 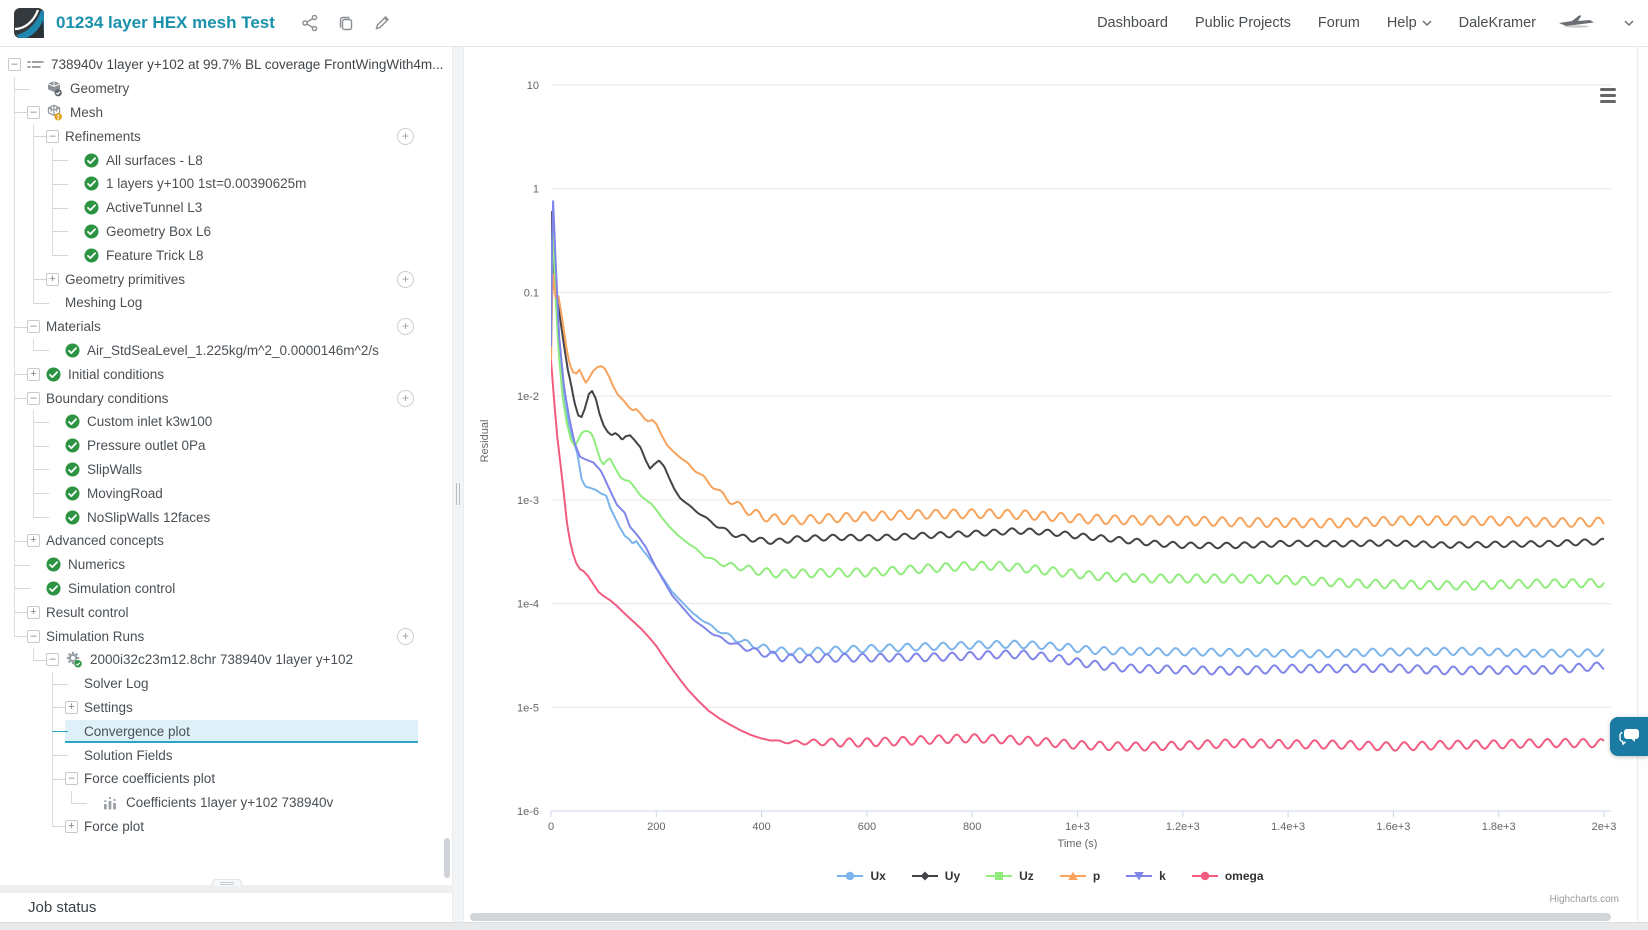 What do you see at coordinates (935, 876) in the screenshot?
I see `legend-item-Uy: Uy` at bounding box center [935, 876].